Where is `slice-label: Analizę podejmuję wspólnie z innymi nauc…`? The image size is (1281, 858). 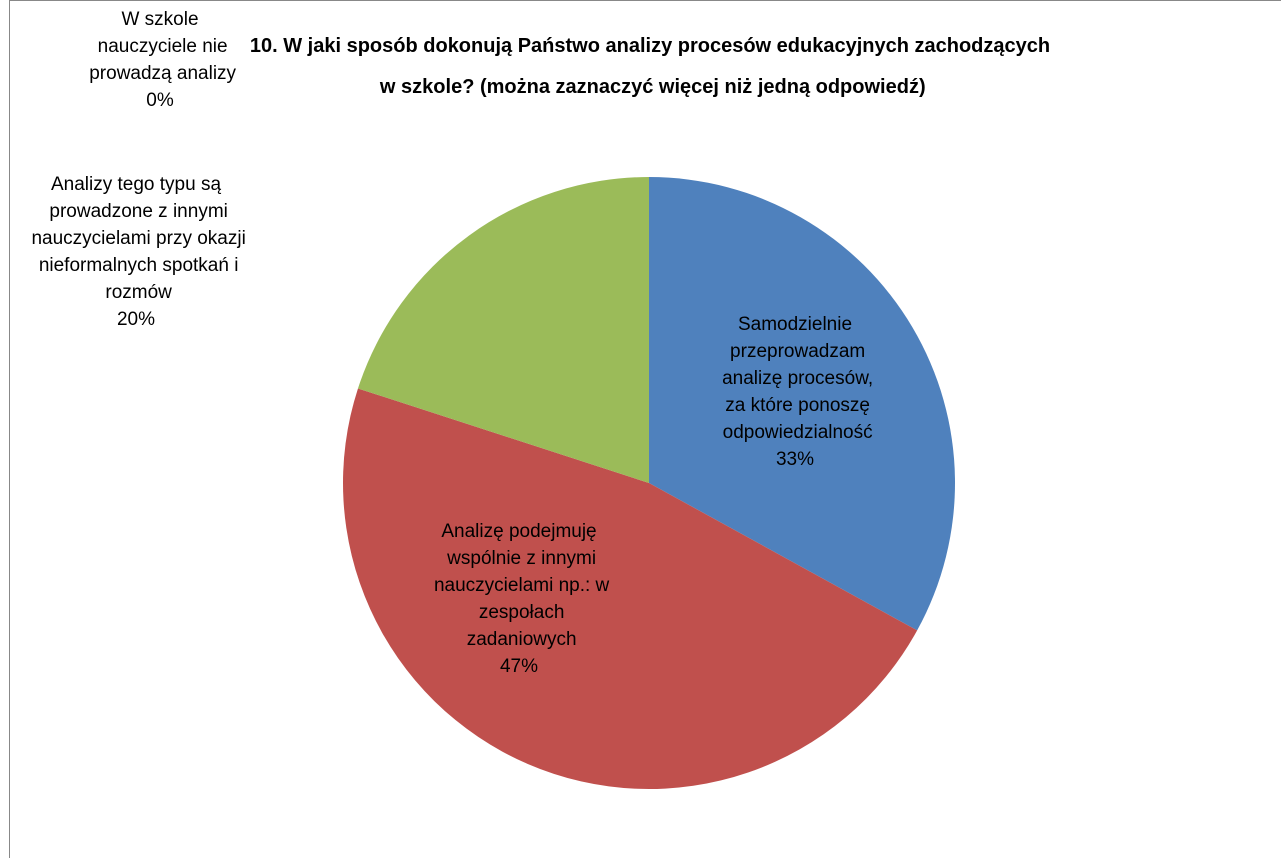
slice-label: Analizę podejmuję wspólnie z innymi nauc… is located at coordinates (519, 585).